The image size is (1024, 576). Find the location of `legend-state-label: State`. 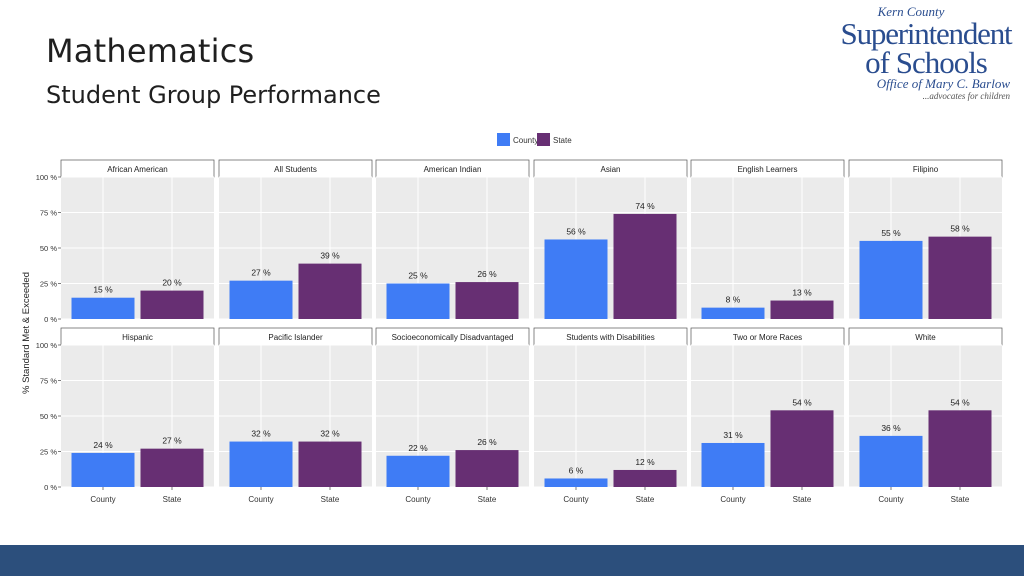

legend-state-label: State is located at coordinates (562, 140).